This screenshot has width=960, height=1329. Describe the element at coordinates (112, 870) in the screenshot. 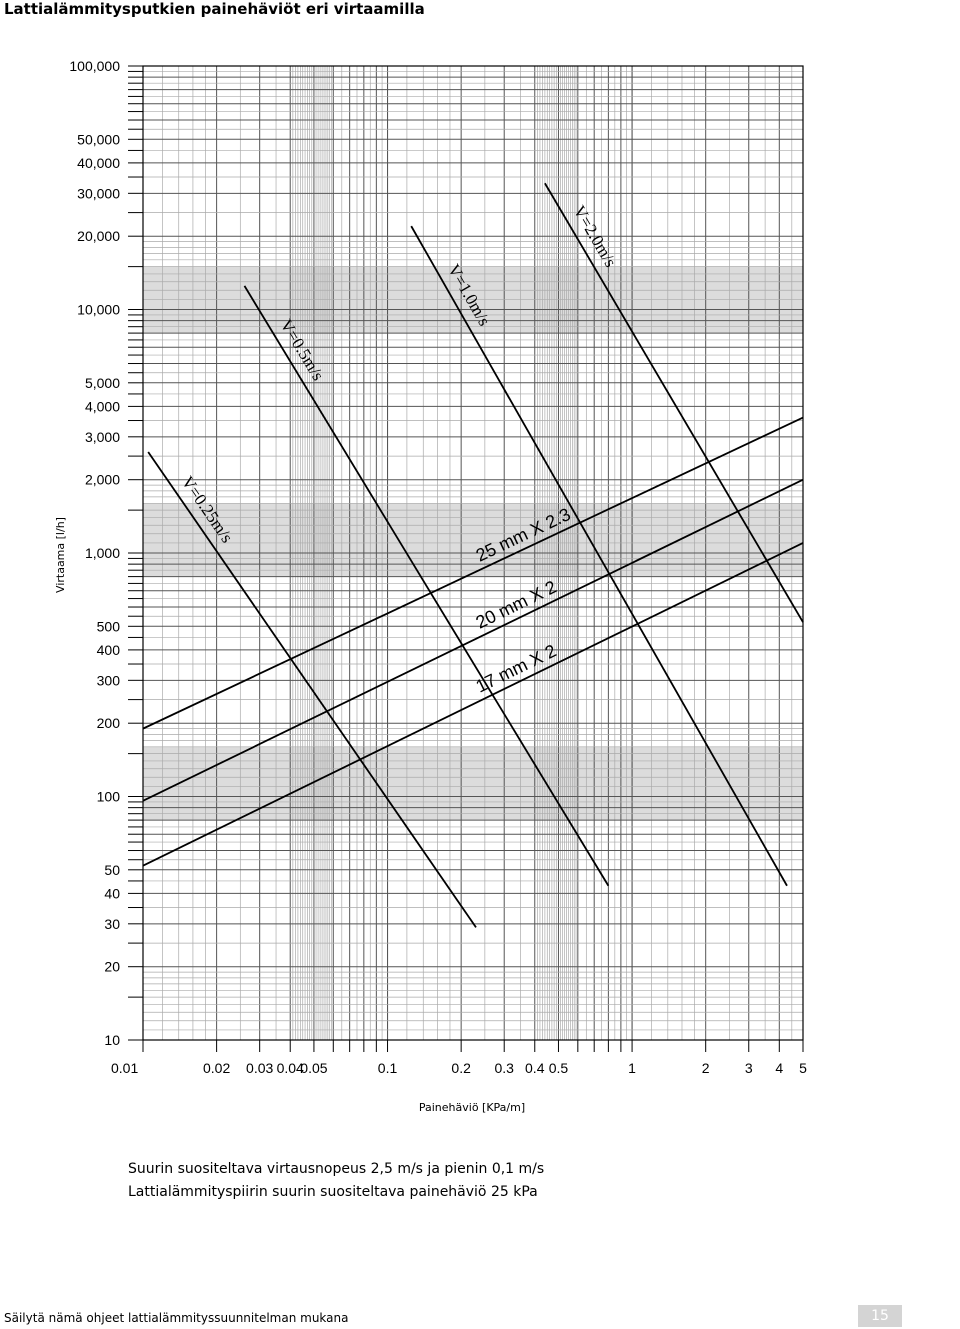

I see `y-tick-label: 50` at that location.